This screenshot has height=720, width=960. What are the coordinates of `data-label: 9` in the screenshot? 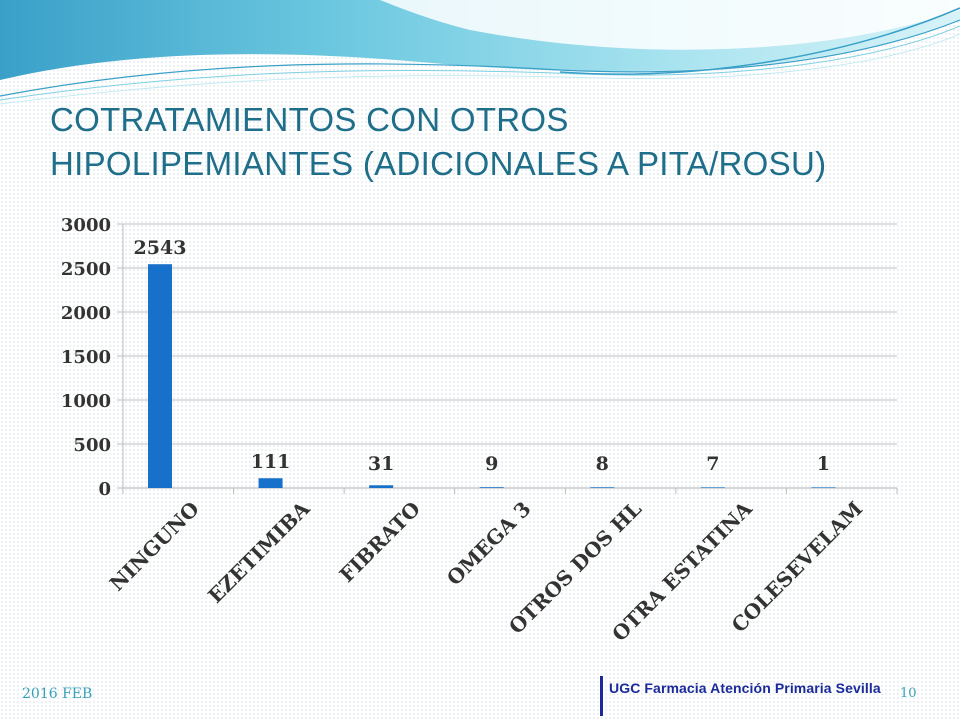 It's located at (491, 464).